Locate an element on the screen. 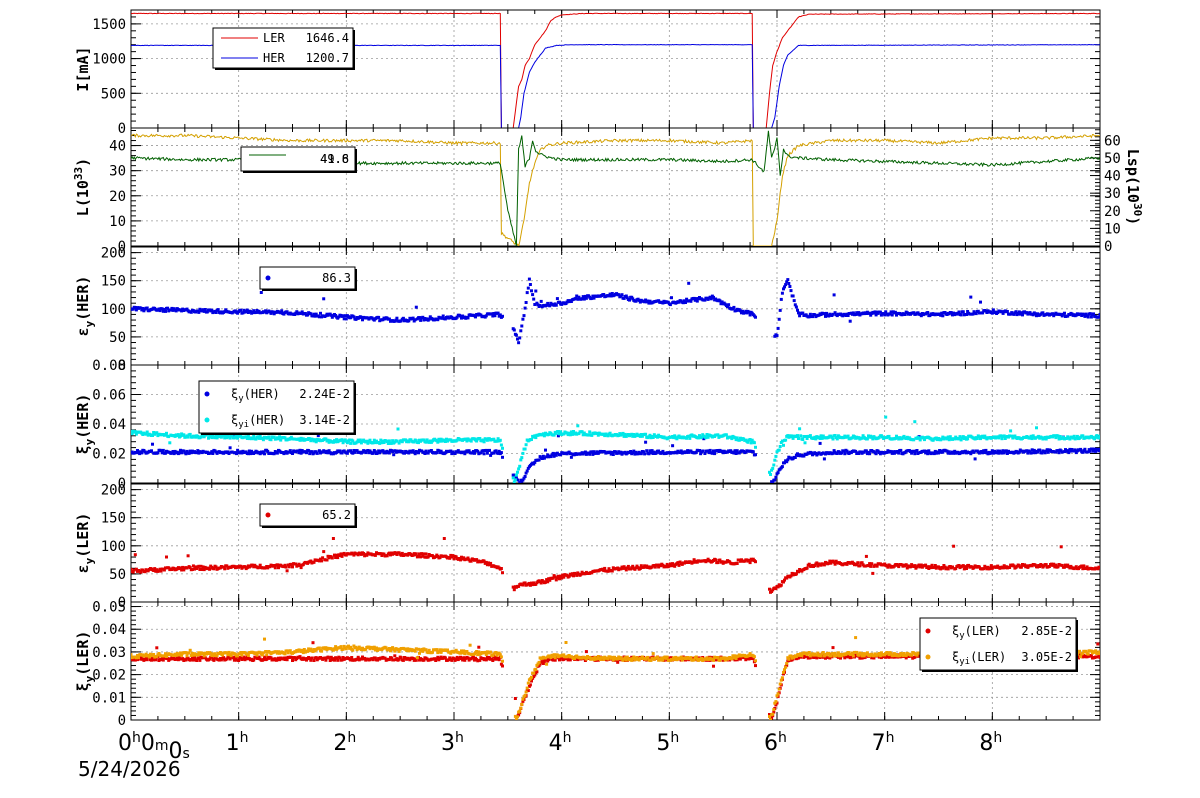 The image size is (1200, 798). legend-name: ξyi(HER) is located at coordinates (258, 421).